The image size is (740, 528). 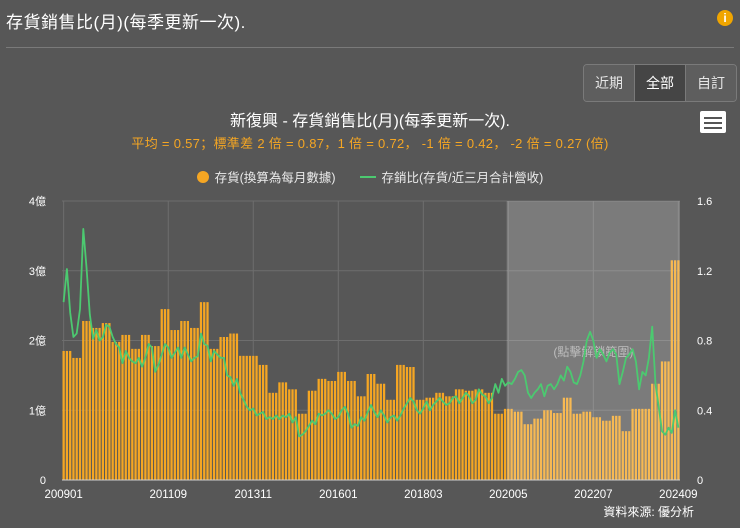 I want to click on hamburger-menu-icon, so click(x=713, y=122).